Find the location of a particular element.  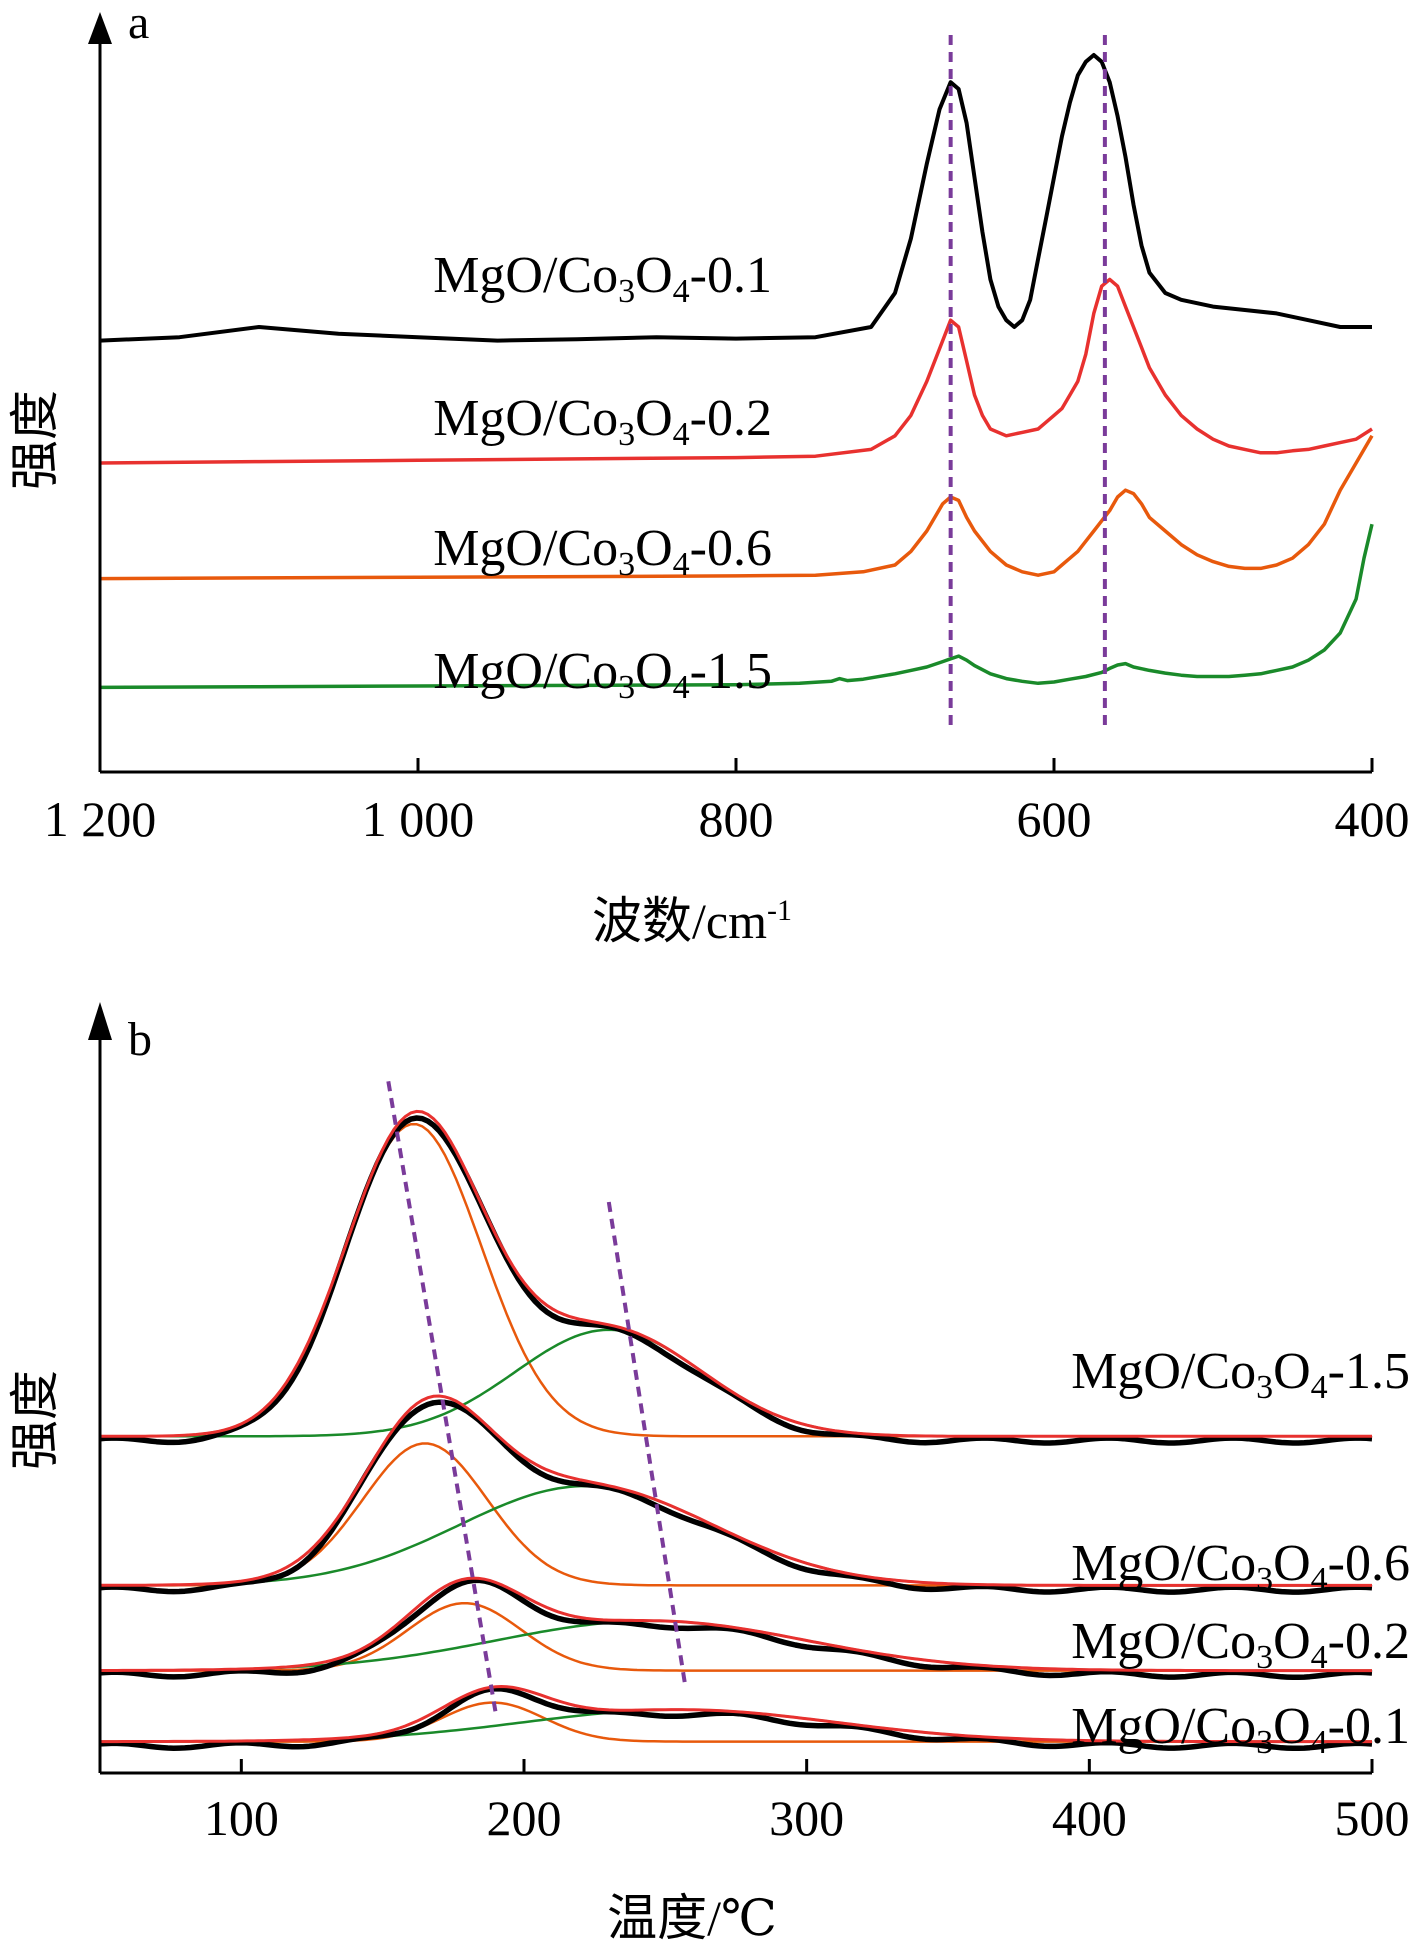

panel-a-x-ticks: 1 200 1 000 800 600 400 is located at coordinates (727, 802).